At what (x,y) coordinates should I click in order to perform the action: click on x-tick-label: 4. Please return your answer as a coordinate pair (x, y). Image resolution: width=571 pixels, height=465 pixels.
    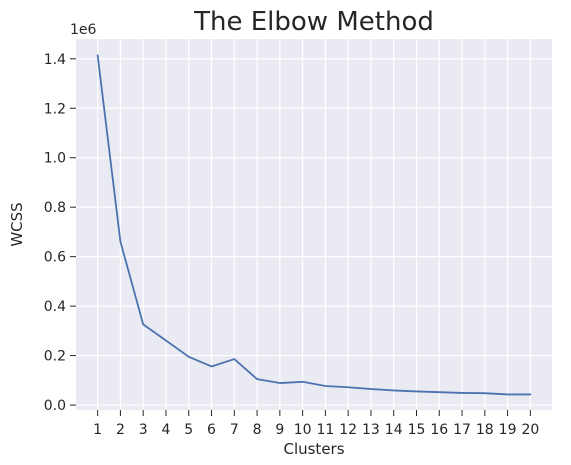
    Looking at the image, I should click on (166, 430).